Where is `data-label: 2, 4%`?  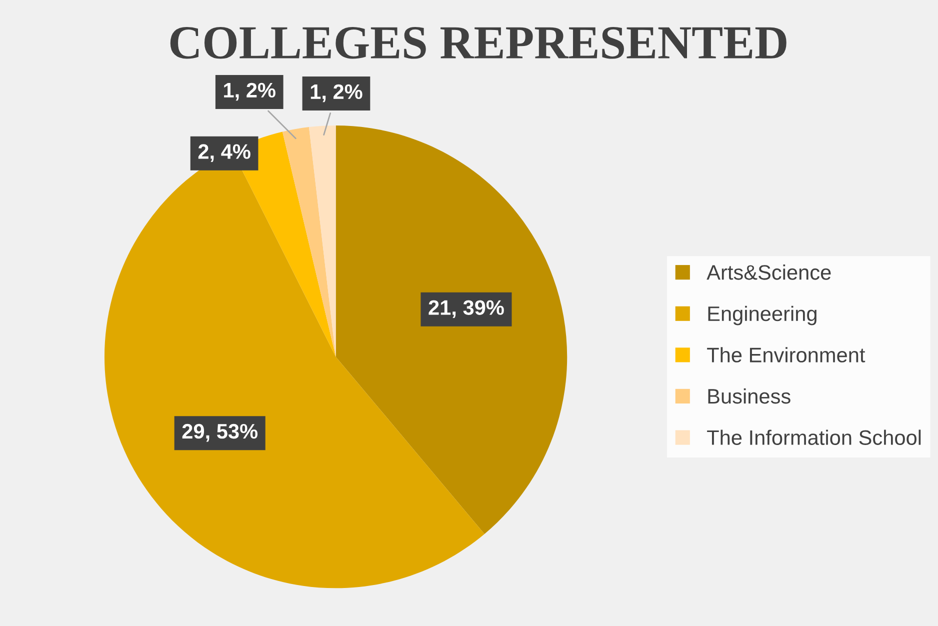 data-label: 2, 4% is located at coordinates (224, 153).